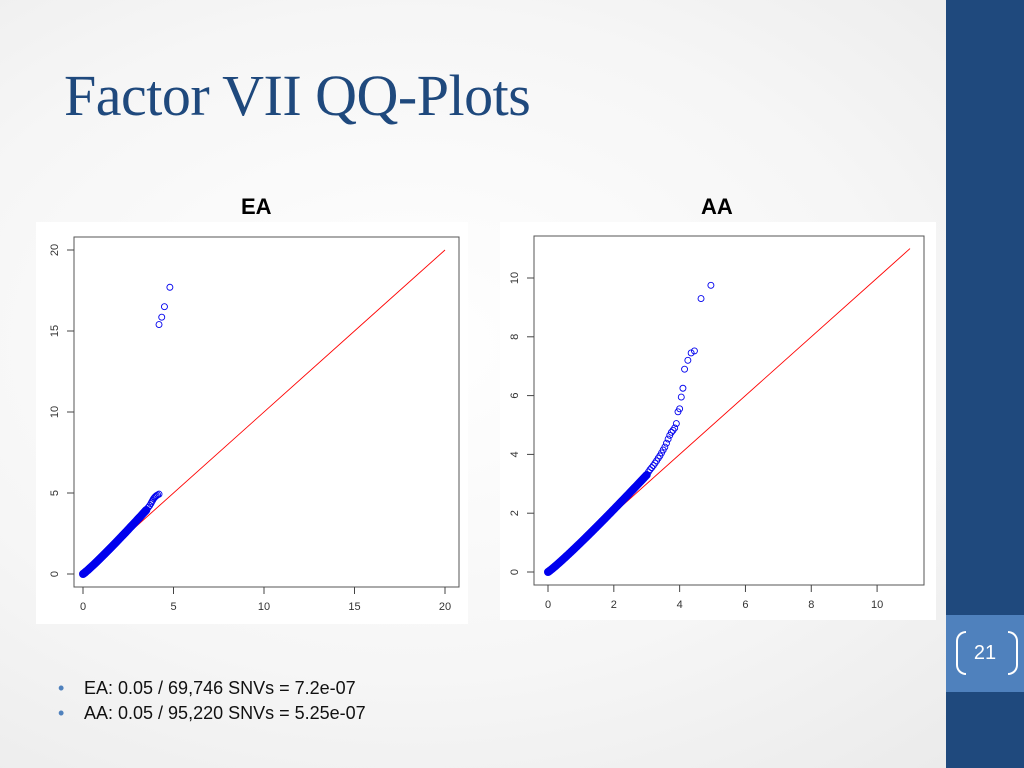 Image resolution: width=1024 pixels, height=768 pixels. Describe the element at coordinates (515, 337) in the screenshot. I see `y-tick-label: 8` at that location.